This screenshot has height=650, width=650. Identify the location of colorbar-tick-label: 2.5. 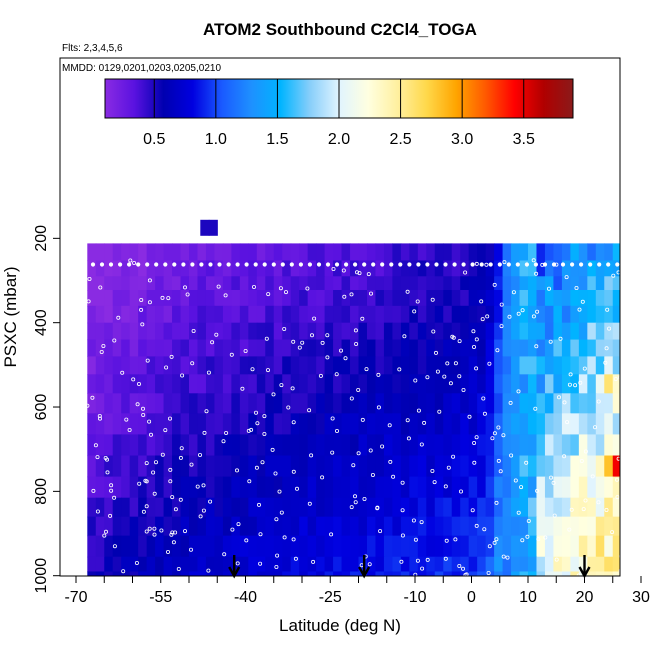
(400, 139).